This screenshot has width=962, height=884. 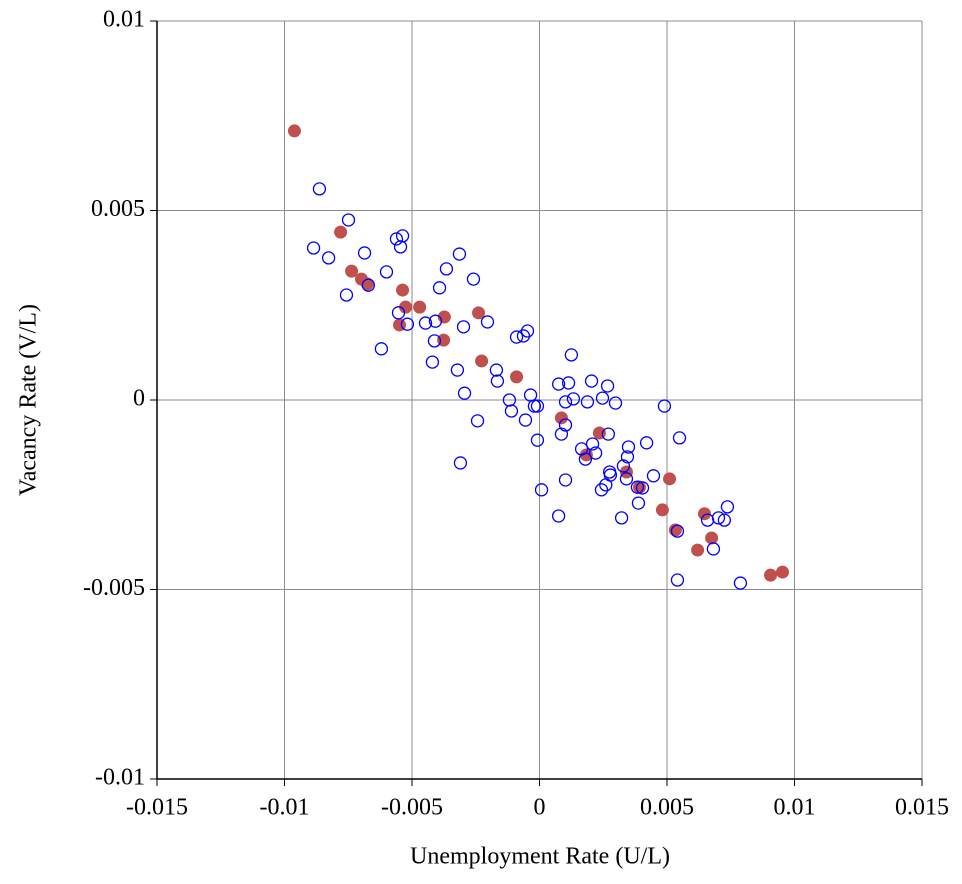 What do you see at coordinates (667, 808) in the screenshot?
I see `x-tick-label: 0.005` at bounding box center [667, 808].